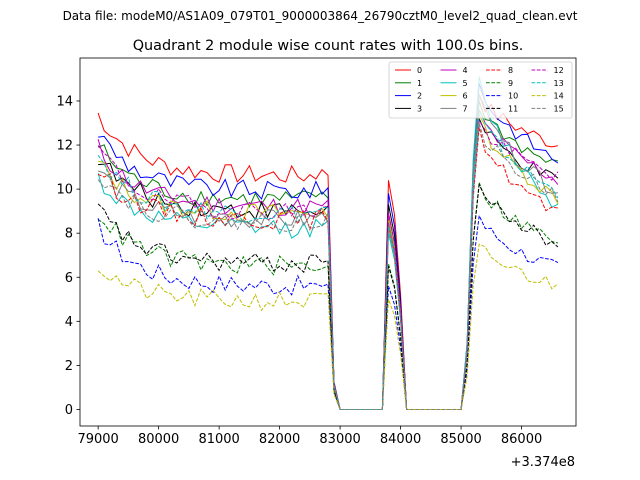 Image resolution: width=640 pixels, height=480 pixels. I want to click on y-tick-label: 4, so click(69, 322).